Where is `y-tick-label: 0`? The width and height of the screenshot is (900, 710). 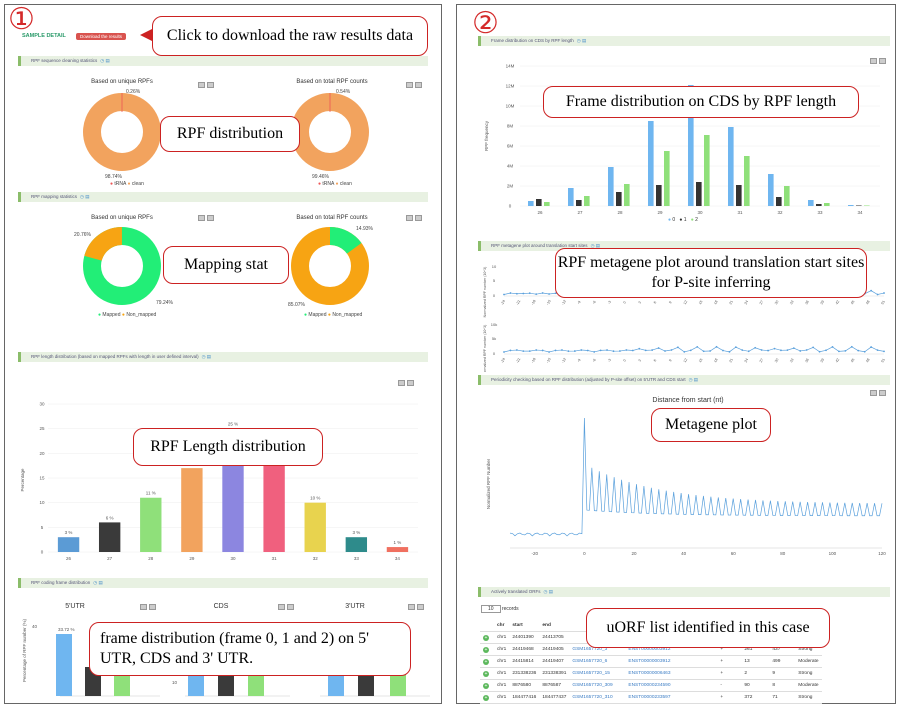 y-tick-label: 0 is located at coordinates (510, 206).